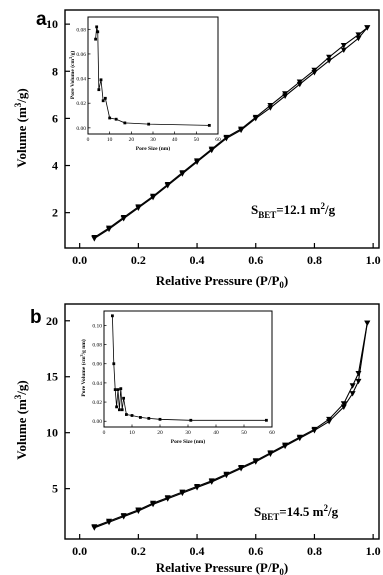 Image resolution: width=383 pixels, height=575 pixels. Describe the element at coordinates (55, 166) in the screenshot. I see `a-y-tick-label-1: 4` at that location.